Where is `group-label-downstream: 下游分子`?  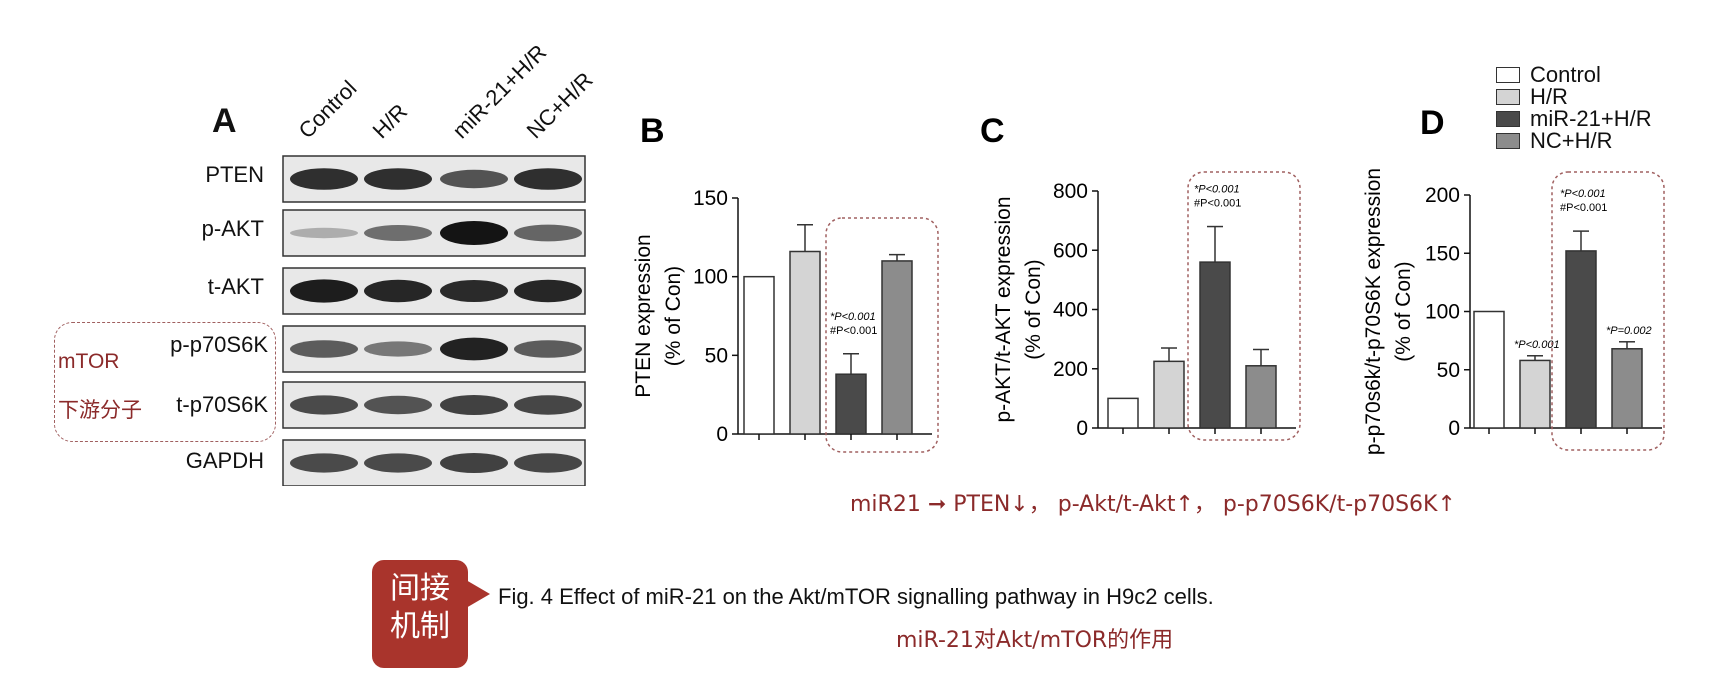
group-label-downstream: 下游分子 is located at coordinates (100, 410).